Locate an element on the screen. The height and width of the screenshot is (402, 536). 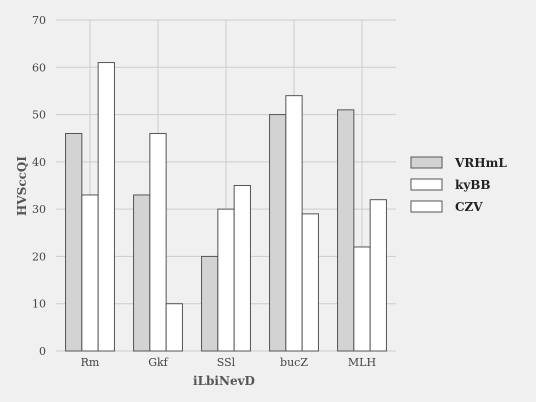
y-tick-label: 50 is located at coordinates (39, 115).